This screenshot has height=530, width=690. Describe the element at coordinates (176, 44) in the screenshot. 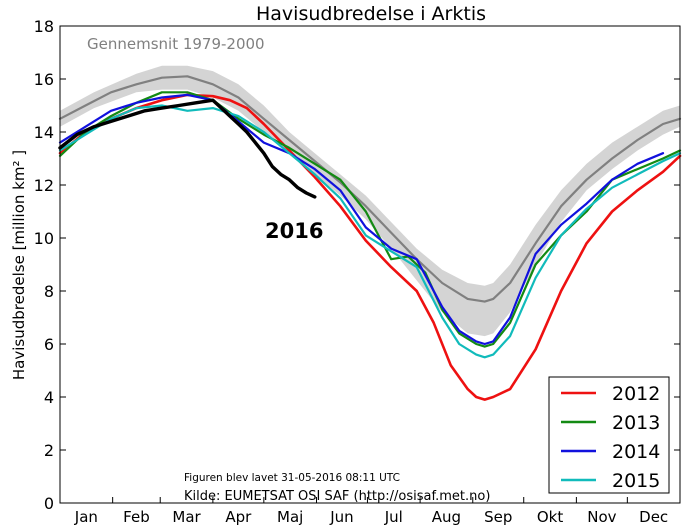

I see `average-band-label: Gennemsnit 1979-2000` at that location.